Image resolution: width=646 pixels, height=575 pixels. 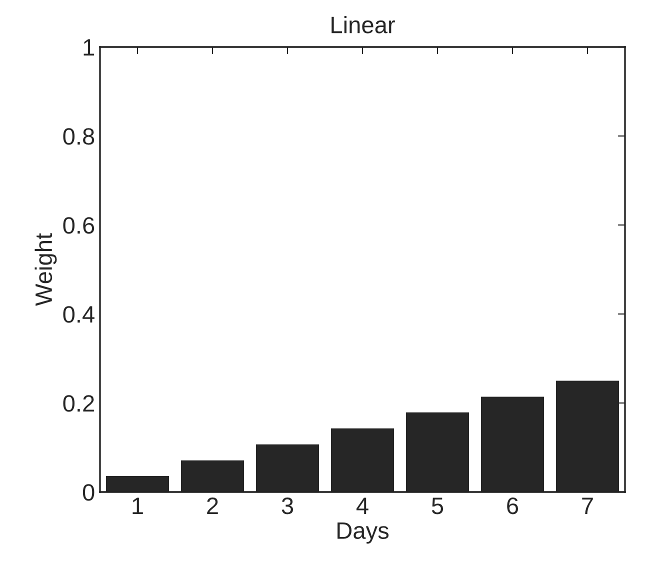 I want to click on x-tick-label: 3, so click(x=288, y=505).